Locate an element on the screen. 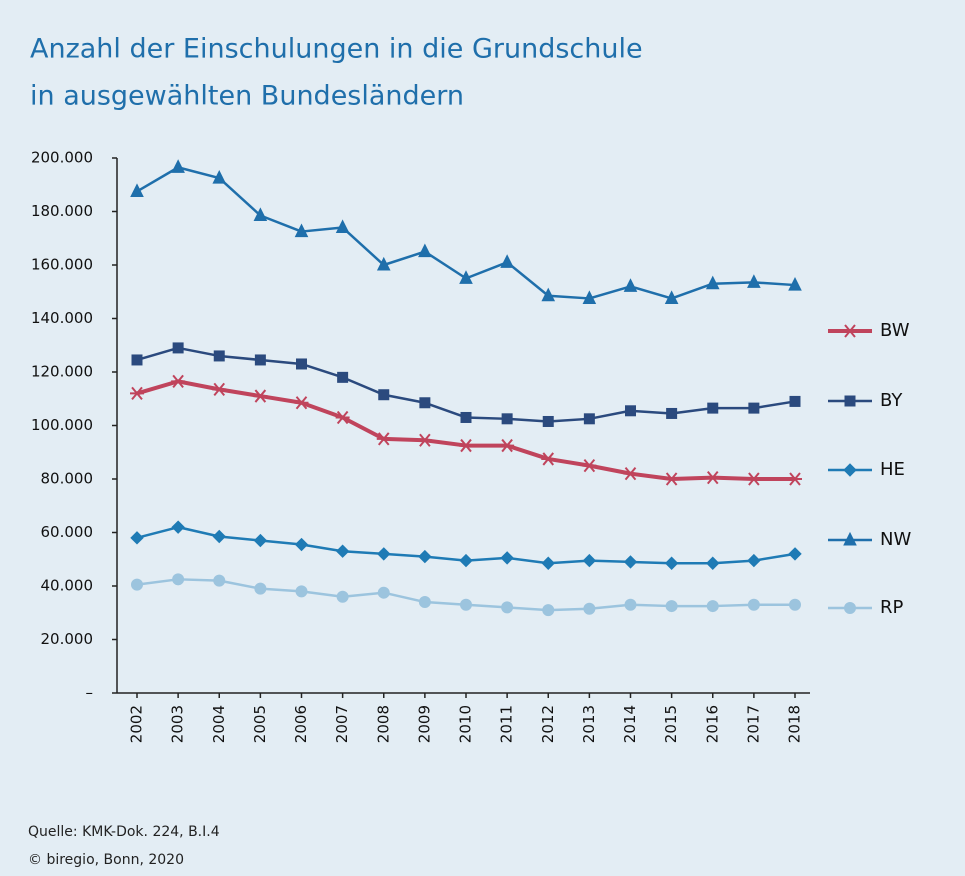  legend-label: RP is located at coordinates (892, 607).